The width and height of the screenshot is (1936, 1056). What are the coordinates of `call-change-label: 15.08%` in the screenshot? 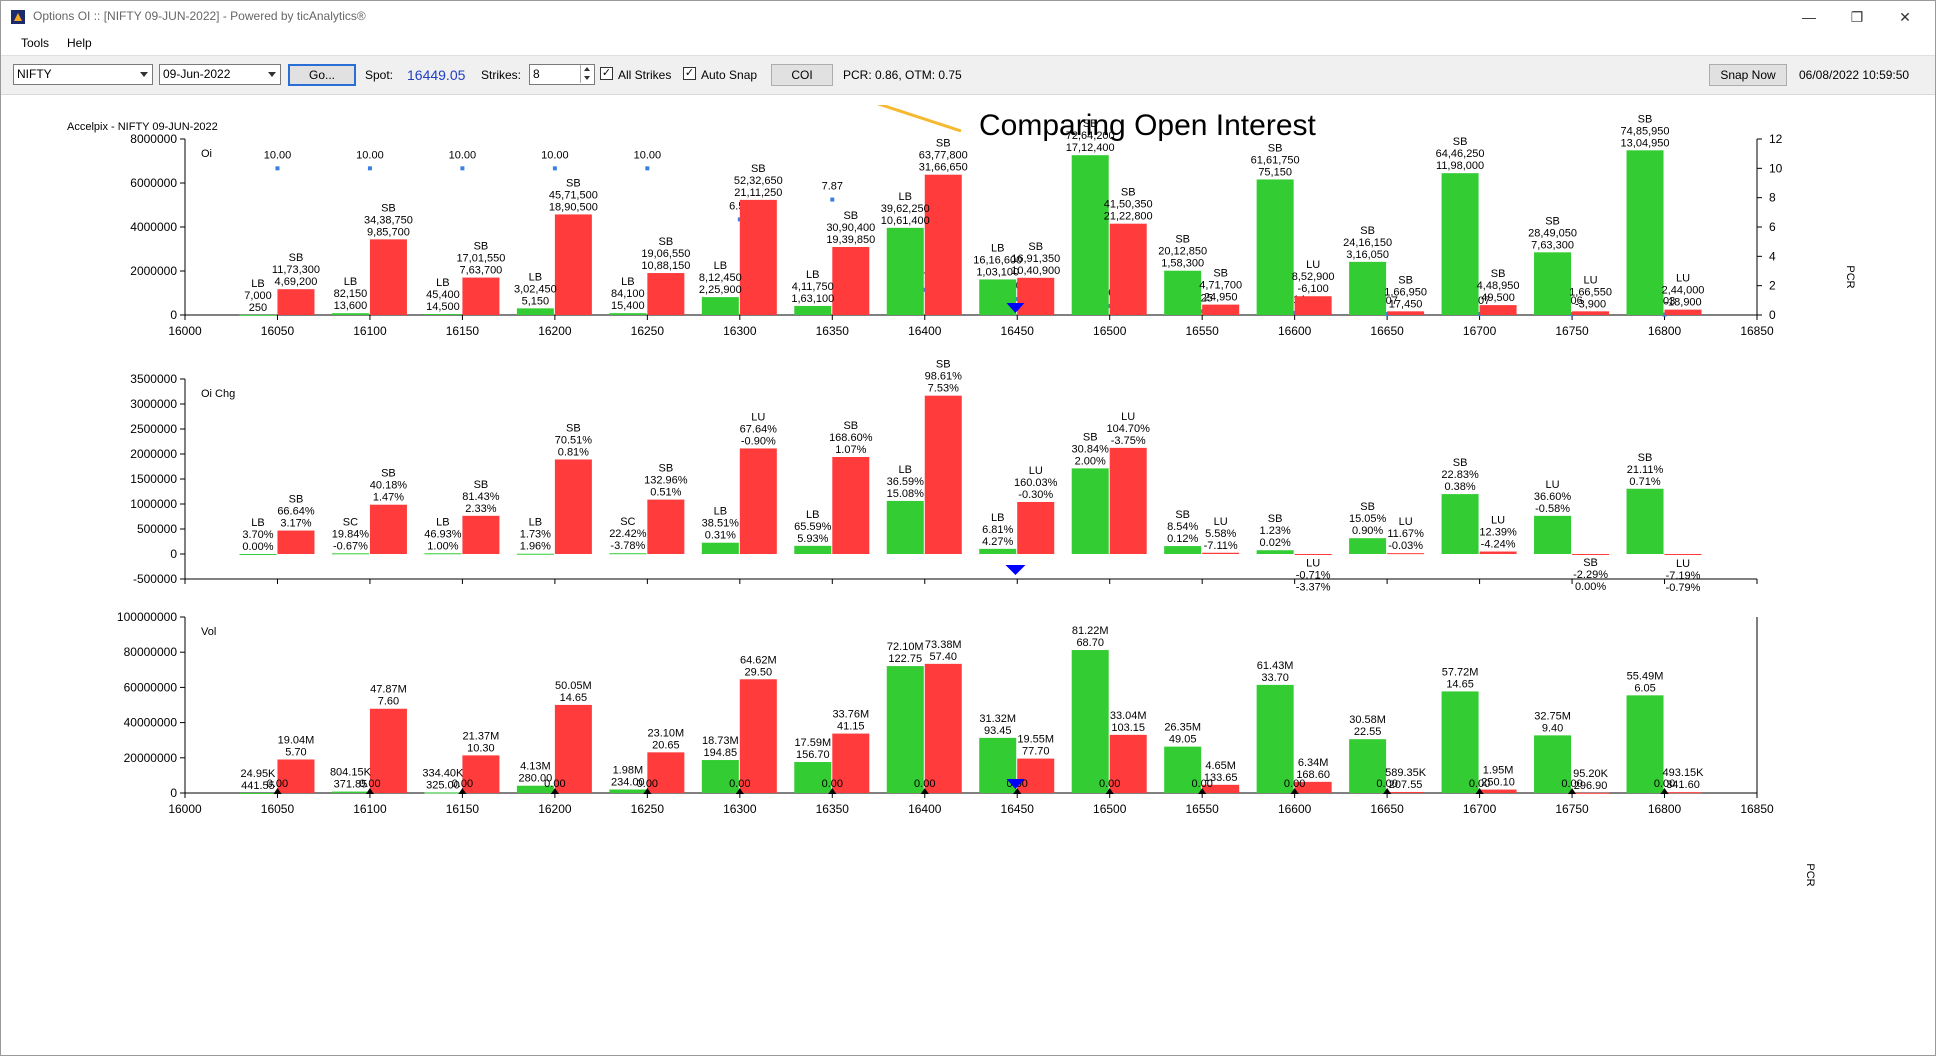 It's located at (906, 494).